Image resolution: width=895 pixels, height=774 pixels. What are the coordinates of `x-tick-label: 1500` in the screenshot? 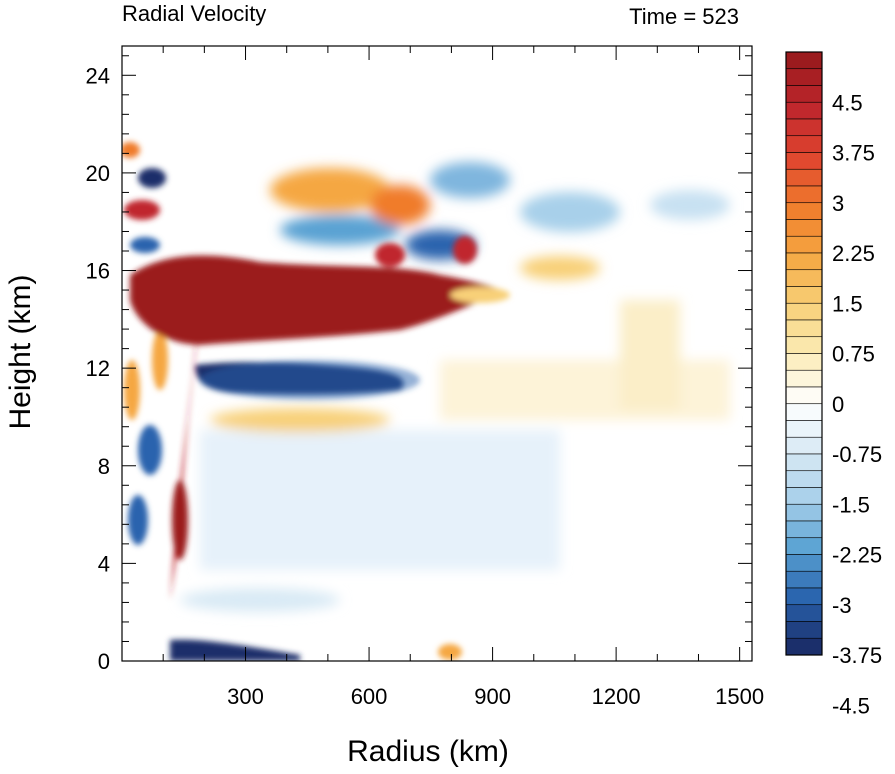 It's located at (739, 696).